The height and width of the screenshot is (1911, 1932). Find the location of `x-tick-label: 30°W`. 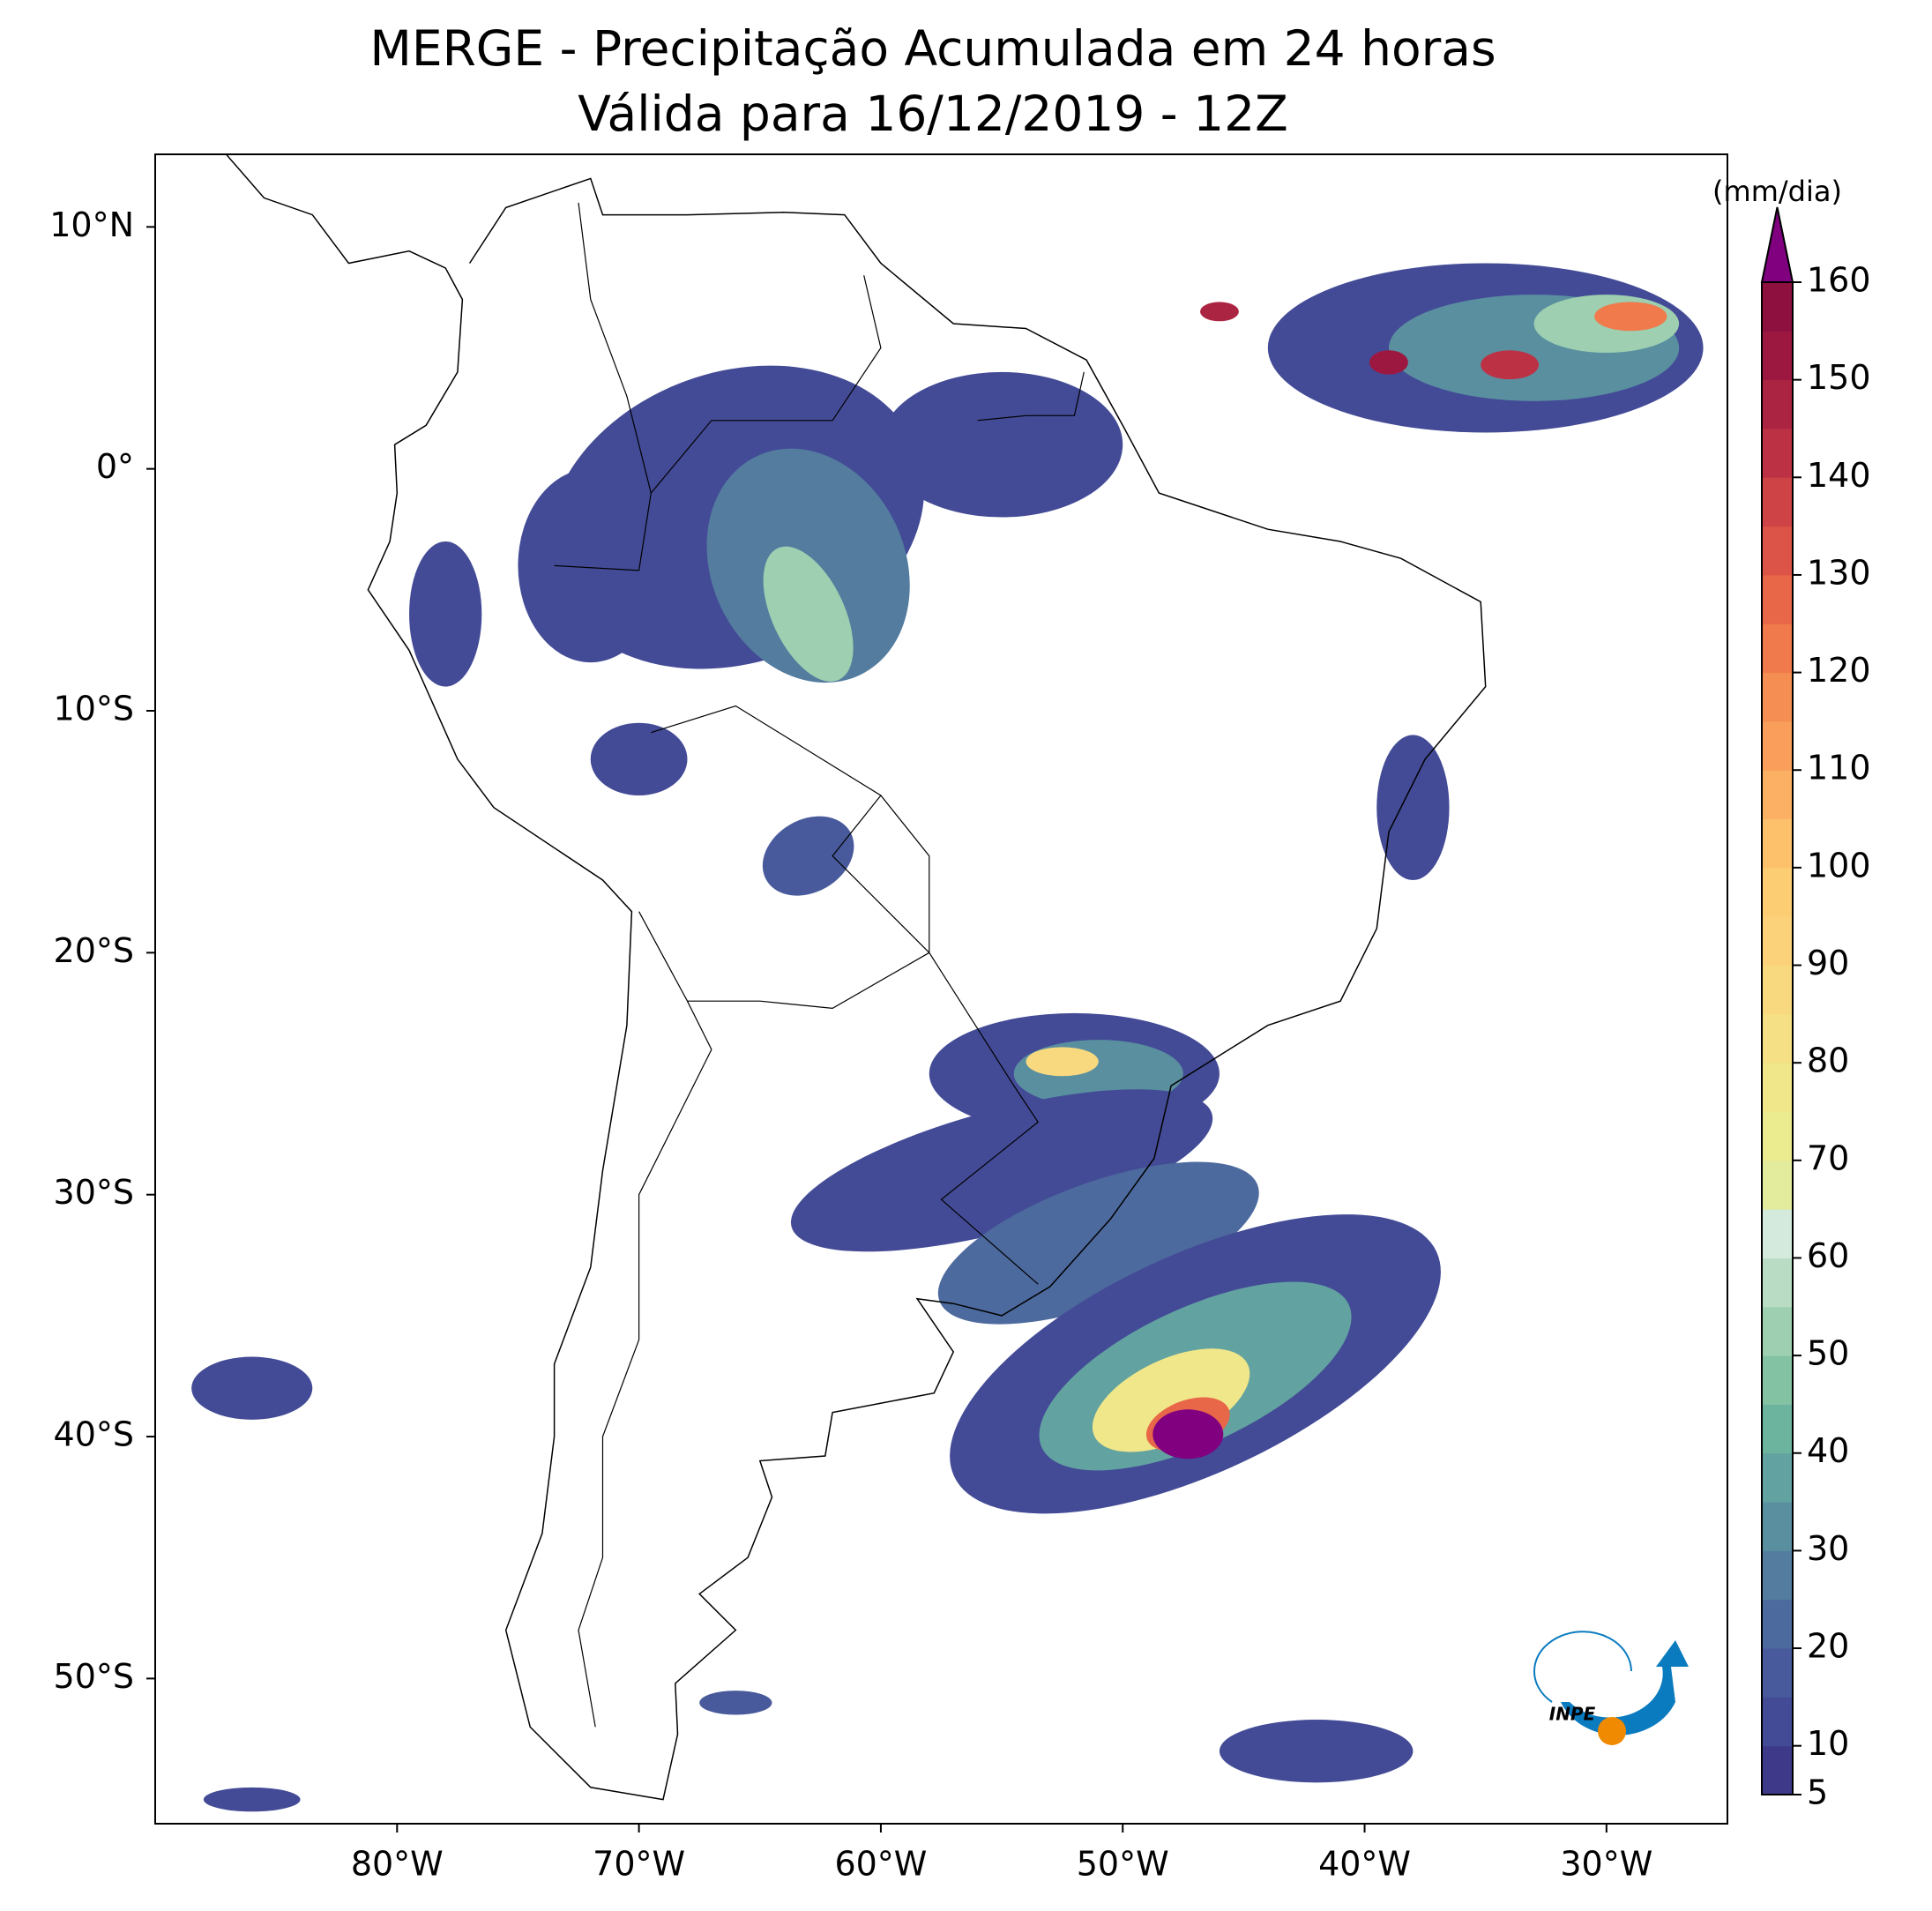

x-tick-label: 30°W is located at coordinates (1606, 1865).